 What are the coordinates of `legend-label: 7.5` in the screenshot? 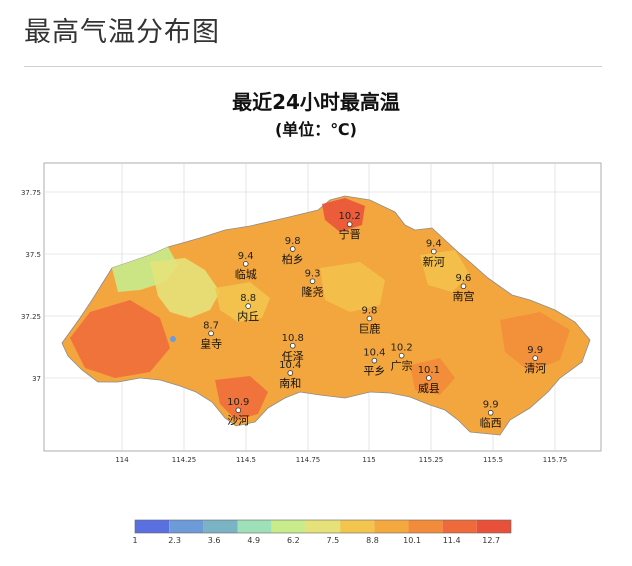 It's located at (333, 540).